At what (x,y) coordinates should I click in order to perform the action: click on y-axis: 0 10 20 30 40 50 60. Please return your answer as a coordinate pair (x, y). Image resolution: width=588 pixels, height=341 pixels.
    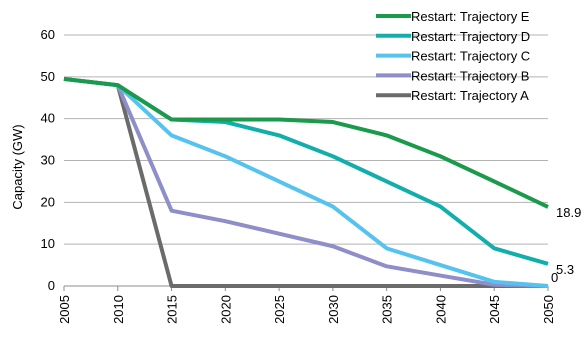
    Looking at the image, I should click on (48, 160).